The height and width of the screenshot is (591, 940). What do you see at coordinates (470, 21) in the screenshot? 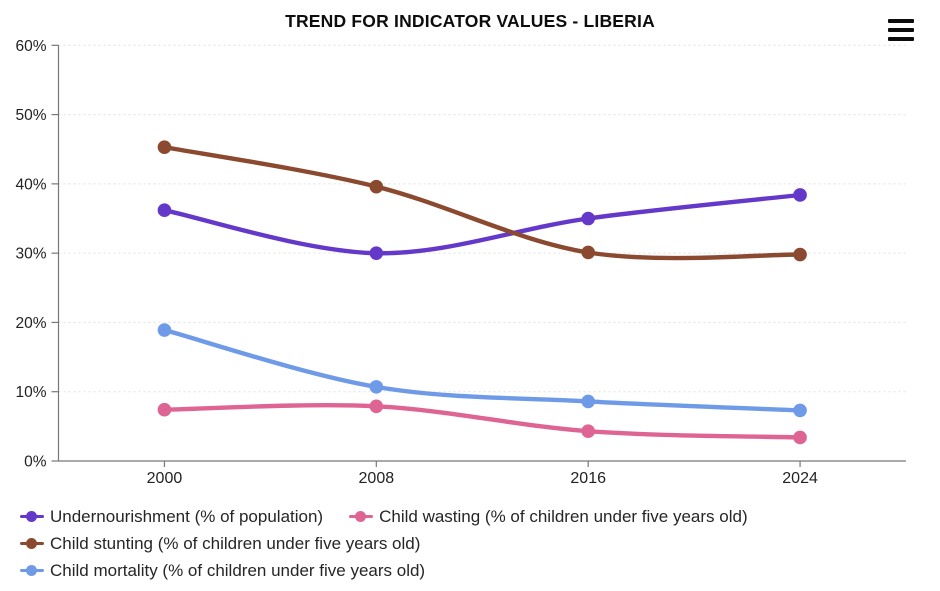
I see `chart-title: TREND FOR INDICATOR VALUES - LIBERIA` at bounding box center [470, 21].